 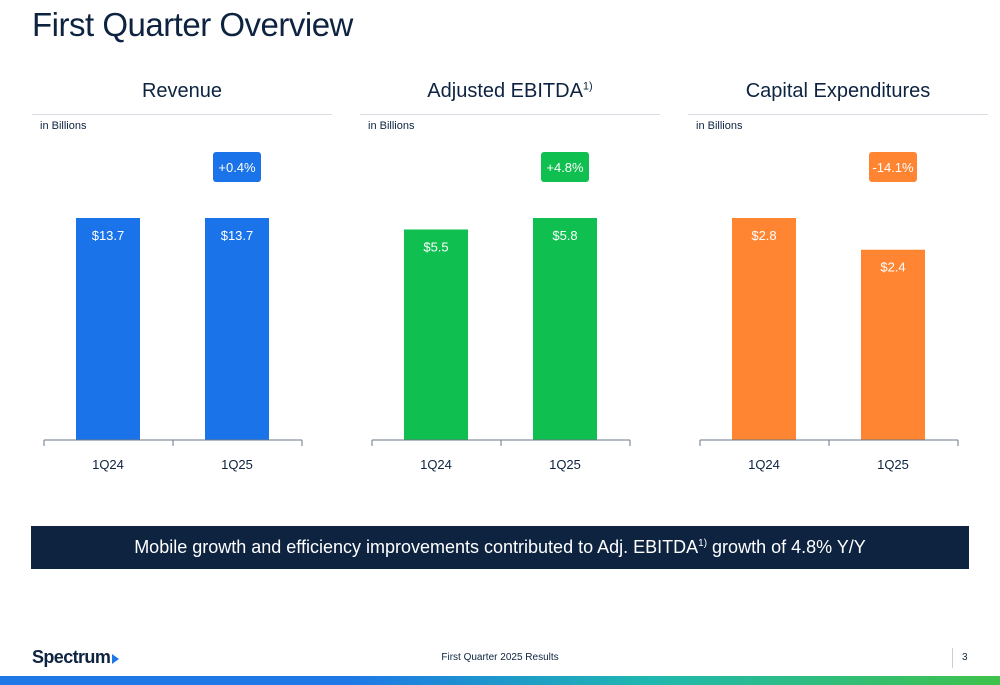 What do you see at coordinates (108, 235) in the screenshot?
I see `data-label-1q24: $13.7` at bounding box center [108, 235].